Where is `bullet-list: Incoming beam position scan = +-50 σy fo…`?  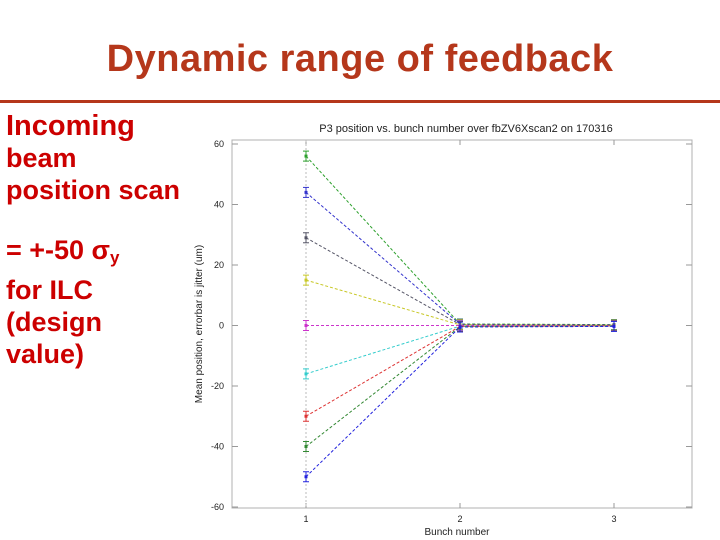 bullet-list: Incoming beam position scan = +-50 σy fo… is located at coordinates (96, 240).